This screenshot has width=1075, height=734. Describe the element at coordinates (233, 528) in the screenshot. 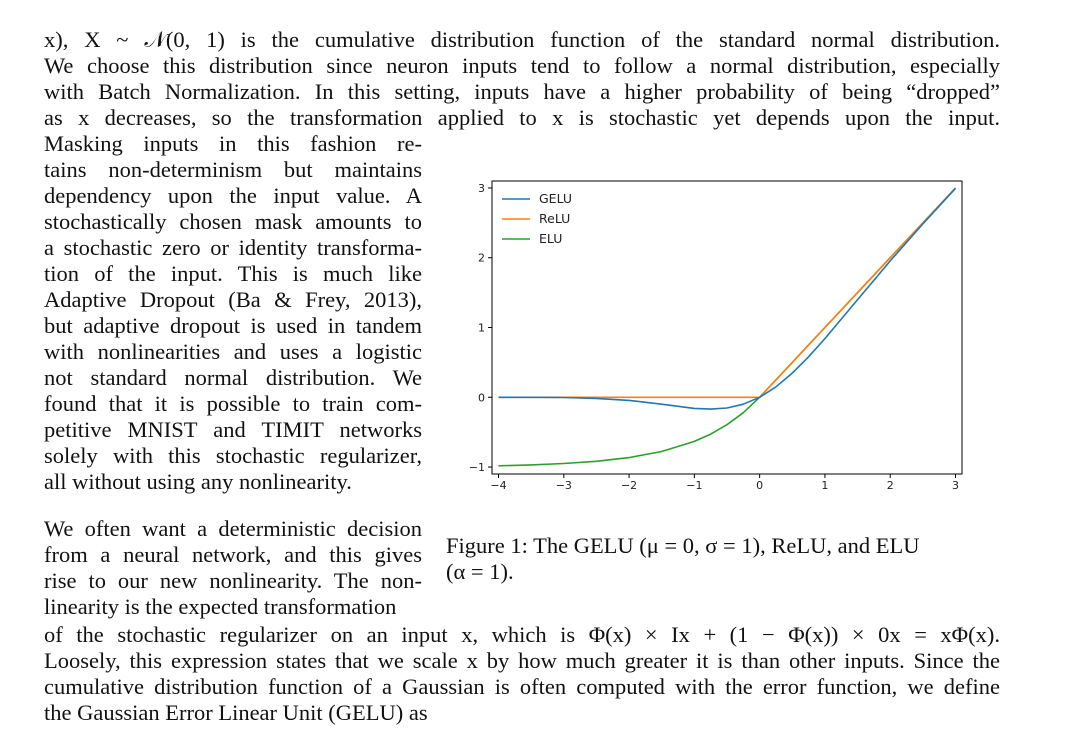

I see `second-para-line: We often want a deterministic decision` at that location.